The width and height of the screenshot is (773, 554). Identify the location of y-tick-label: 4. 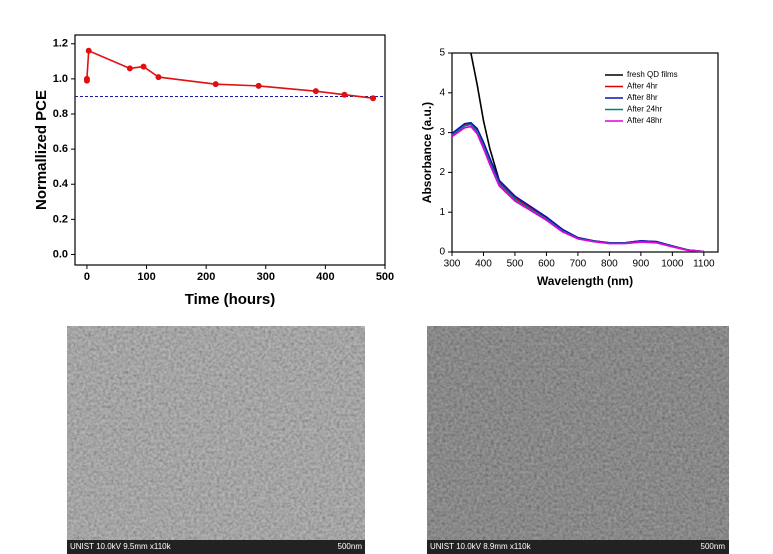
(442, 92).